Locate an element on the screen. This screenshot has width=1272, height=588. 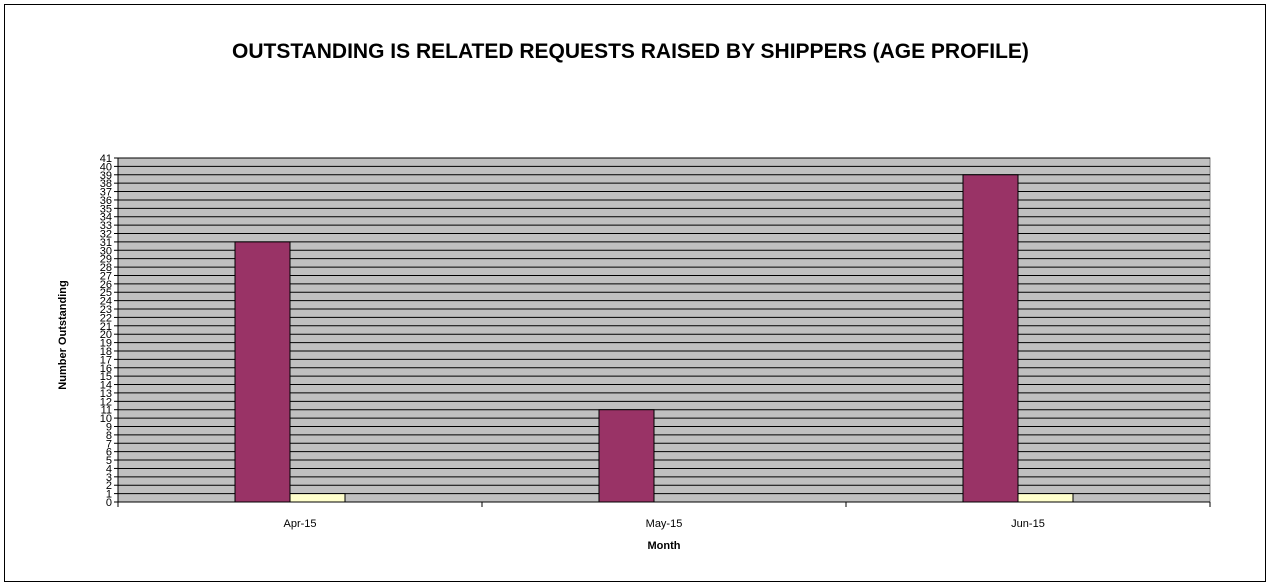
y-tick-label: 35 is located at coordinates (106, 209).